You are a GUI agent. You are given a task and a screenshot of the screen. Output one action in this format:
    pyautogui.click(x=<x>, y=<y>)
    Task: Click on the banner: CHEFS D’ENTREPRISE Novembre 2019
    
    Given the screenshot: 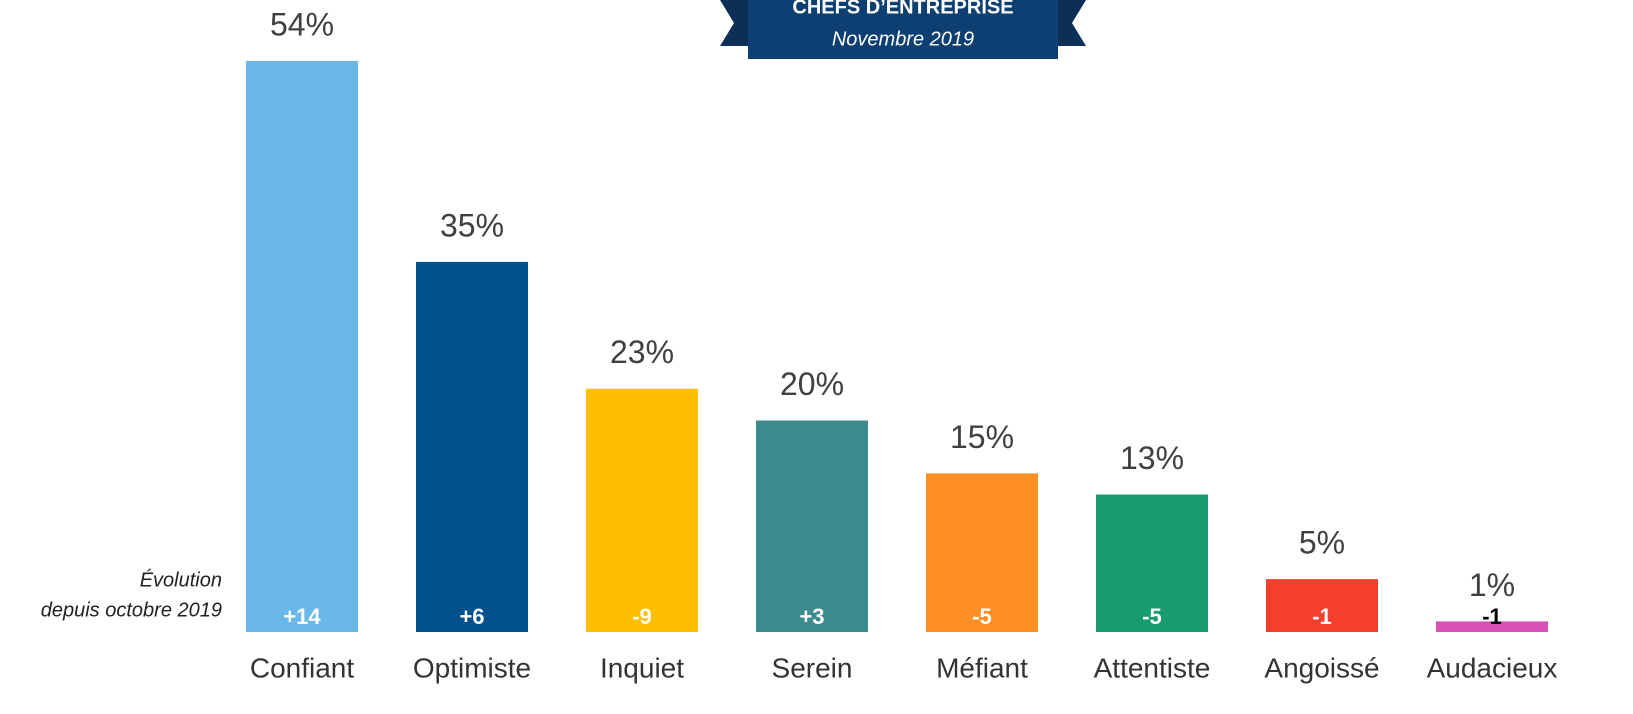 What is the action you would take?
    pyautogui.click(x=903, y=29)
    